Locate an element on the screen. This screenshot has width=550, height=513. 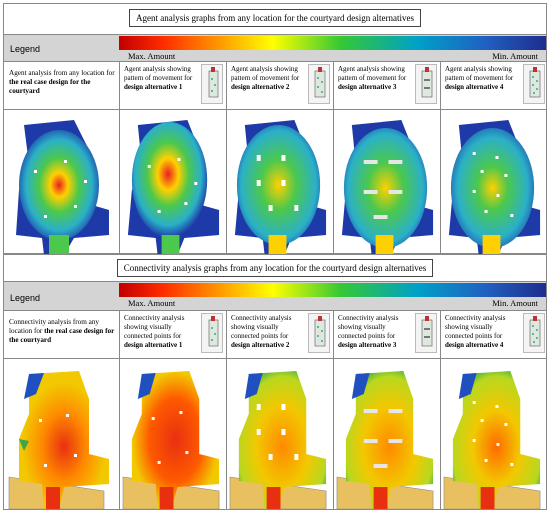
connectivity-color-scale is located at coordinates (332, 290).